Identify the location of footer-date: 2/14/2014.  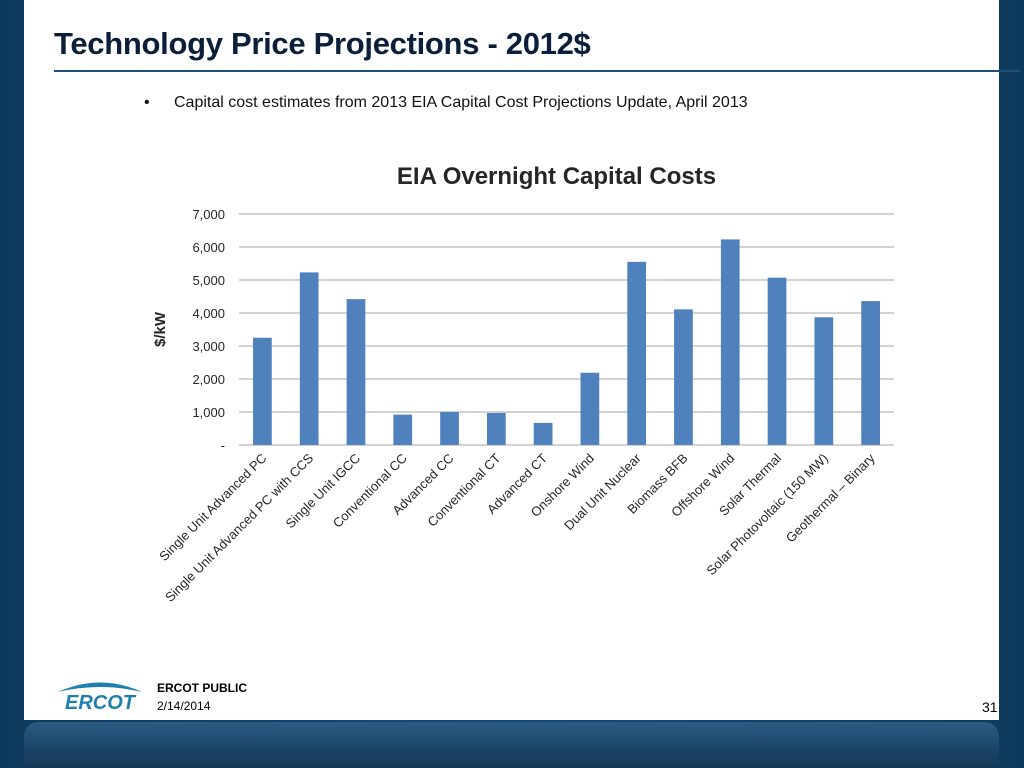
(184, 706).